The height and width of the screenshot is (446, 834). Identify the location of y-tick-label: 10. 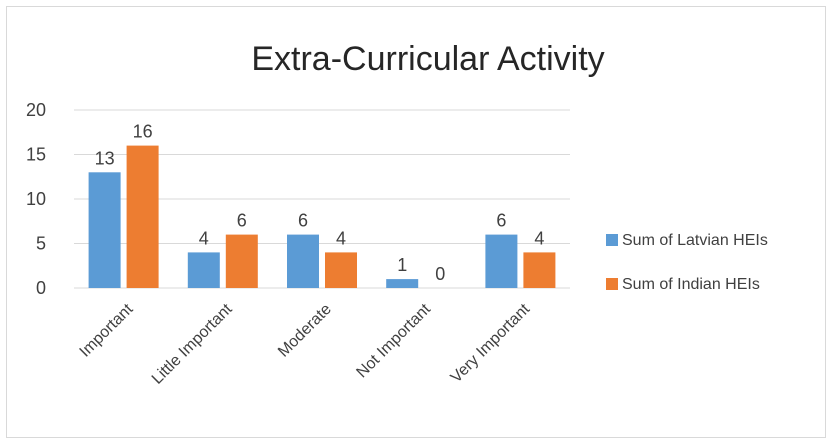
(36, 199).